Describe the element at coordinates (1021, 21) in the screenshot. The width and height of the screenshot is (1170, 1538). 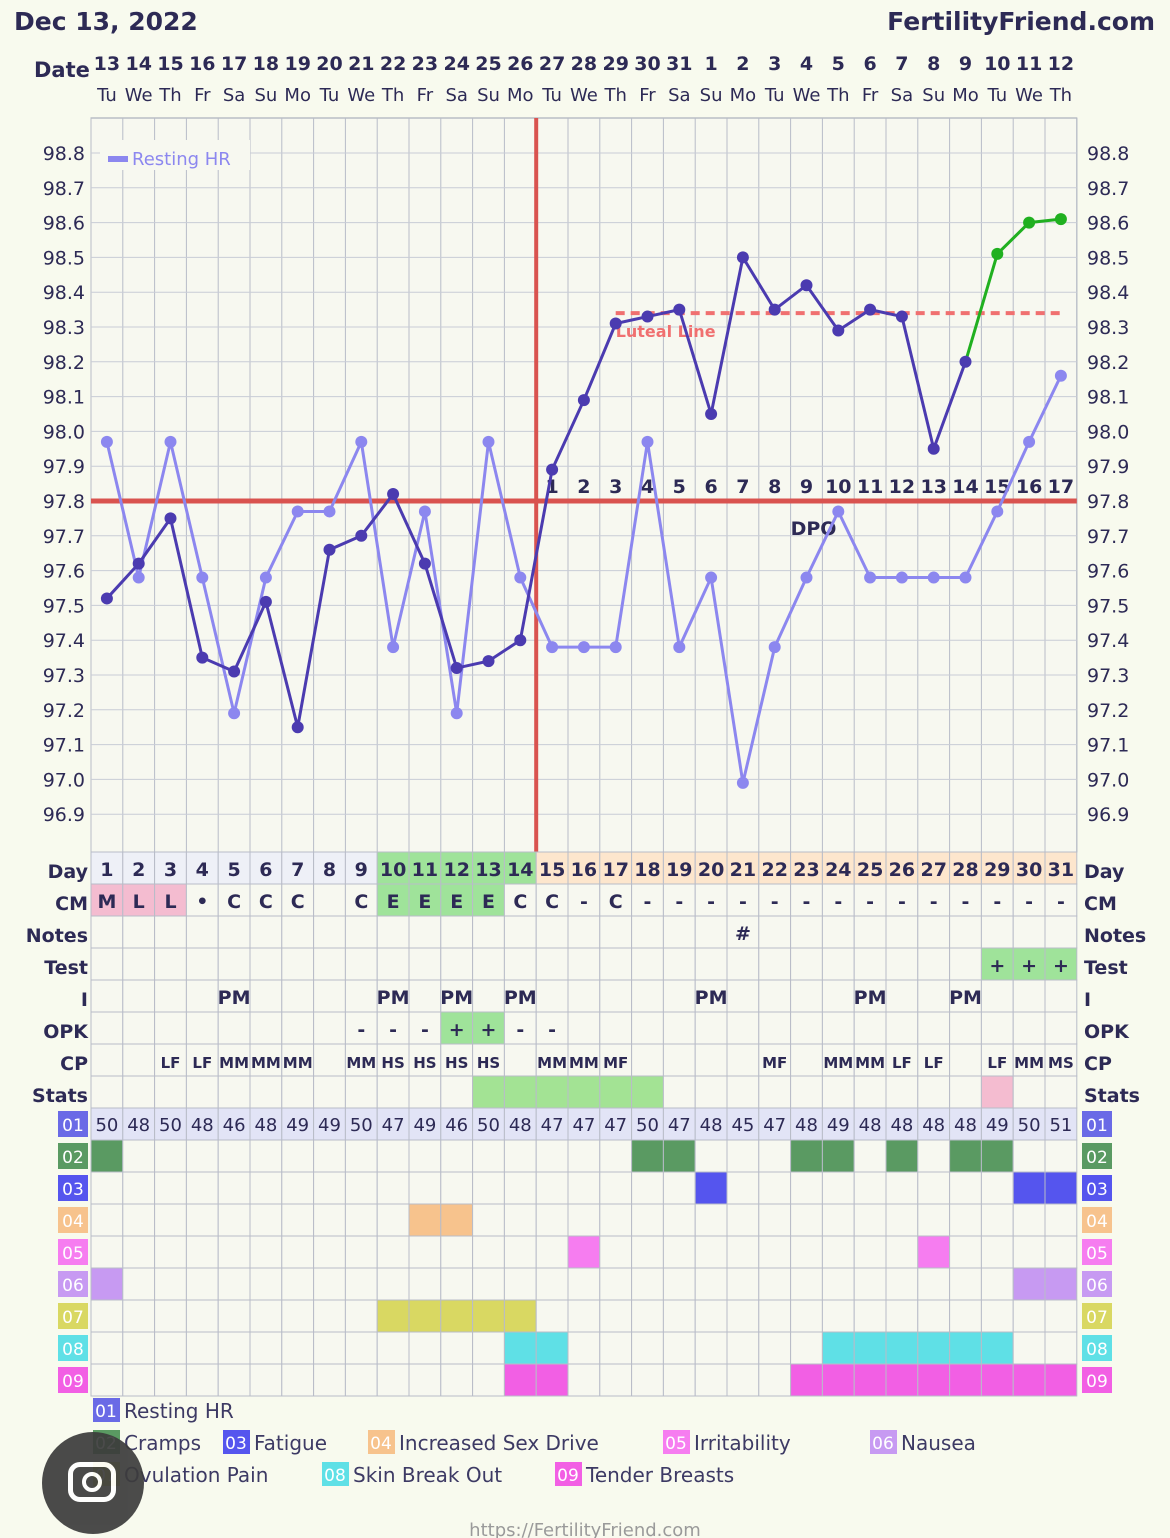
I see `site-name: FertilityFriend.com` at that location.